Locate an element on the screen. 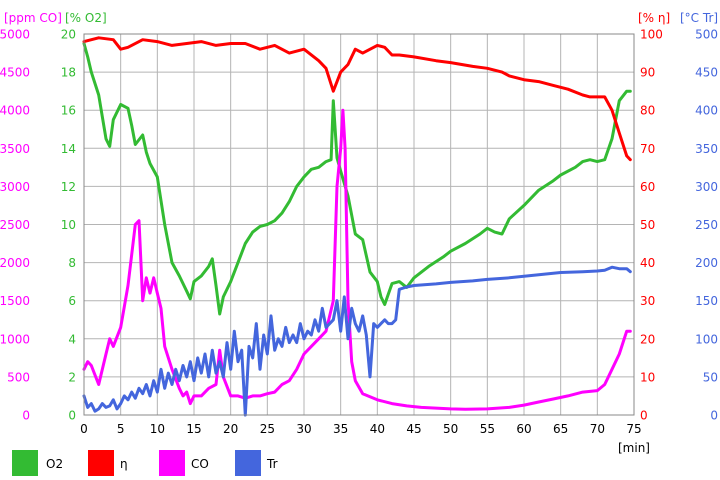 This screenshot has height=480, width=720. tick-label-o2: 4 is located at coordinates (72, 339).